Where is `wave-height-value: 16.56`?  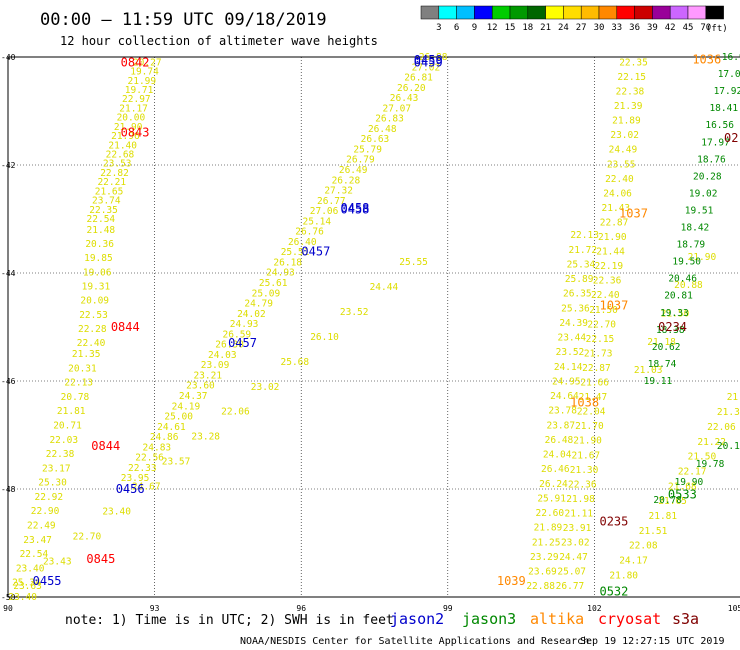 wave-height-value: 16.56 is located at coordinates (719, 125).